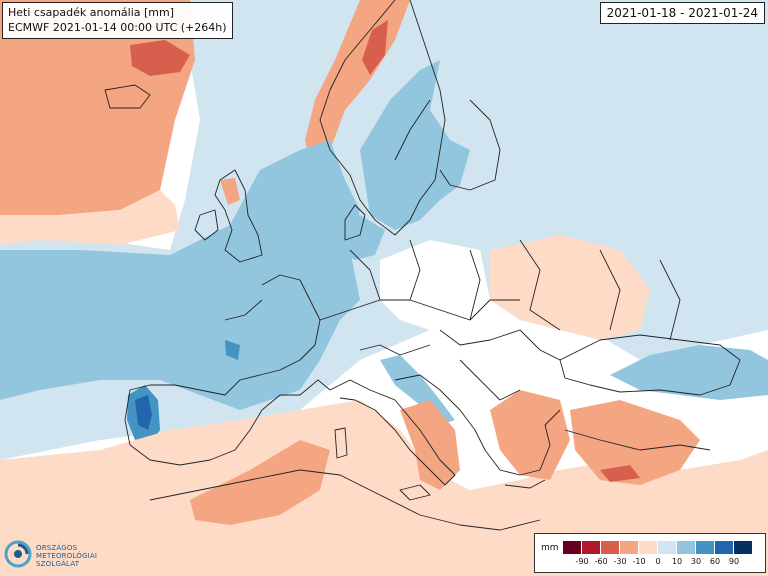  What do you see at coordinates (620, 473) in the screenshot?
I see `anomaly-field-dry-strong-turkey` at bounding box center [620, 473].